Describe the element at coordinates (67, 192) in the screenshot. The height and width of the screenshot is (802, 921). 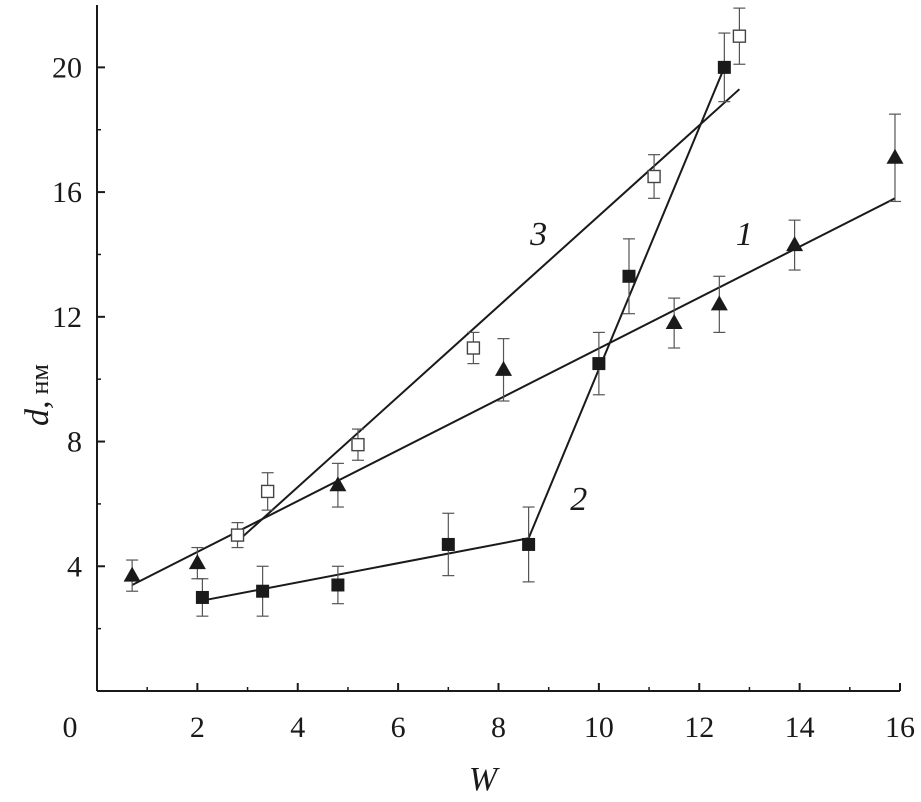
I see `y-tick-label: 16` at that location.